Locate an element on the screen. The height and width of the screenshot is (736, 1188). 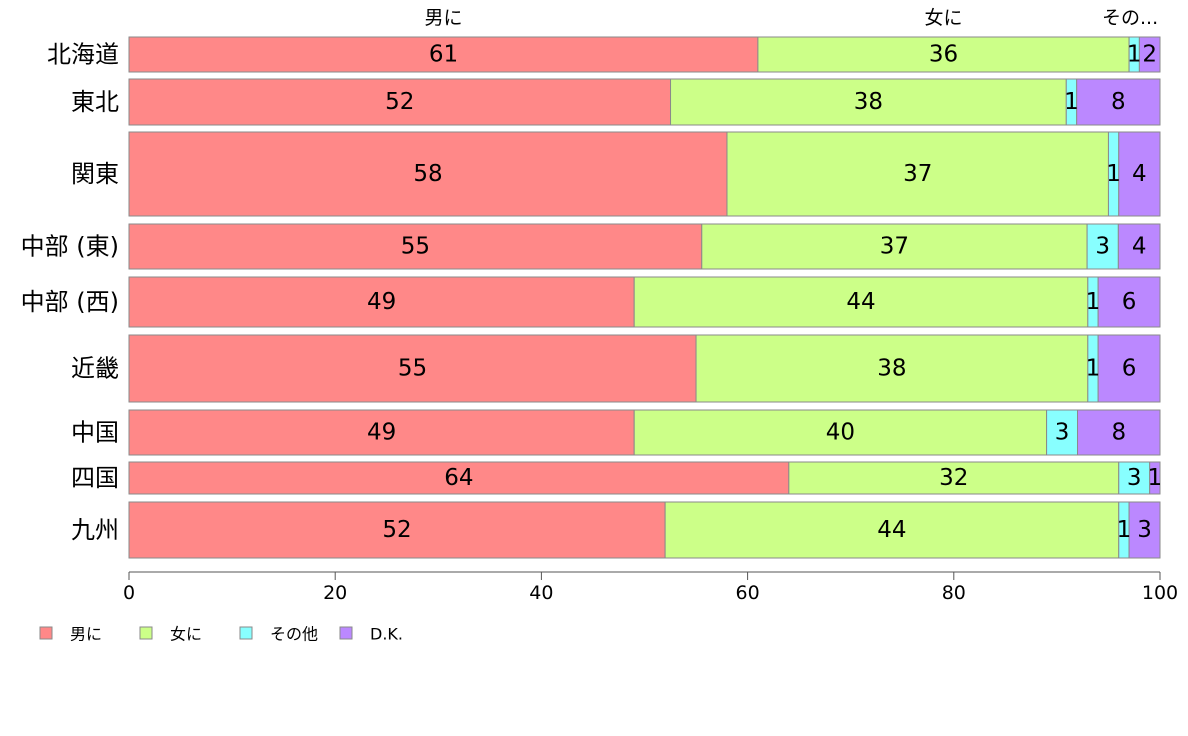
category-label: 東北 is located at coordinates (95, 102).